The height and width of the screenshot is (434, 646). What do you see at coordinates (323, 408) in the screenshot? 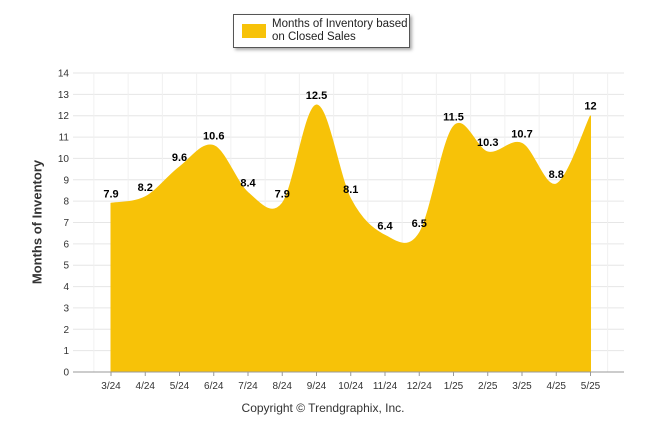
I see `copyright-footer: Copyright © Trendgraphix, Inc.` at bounding box center [323, 408].